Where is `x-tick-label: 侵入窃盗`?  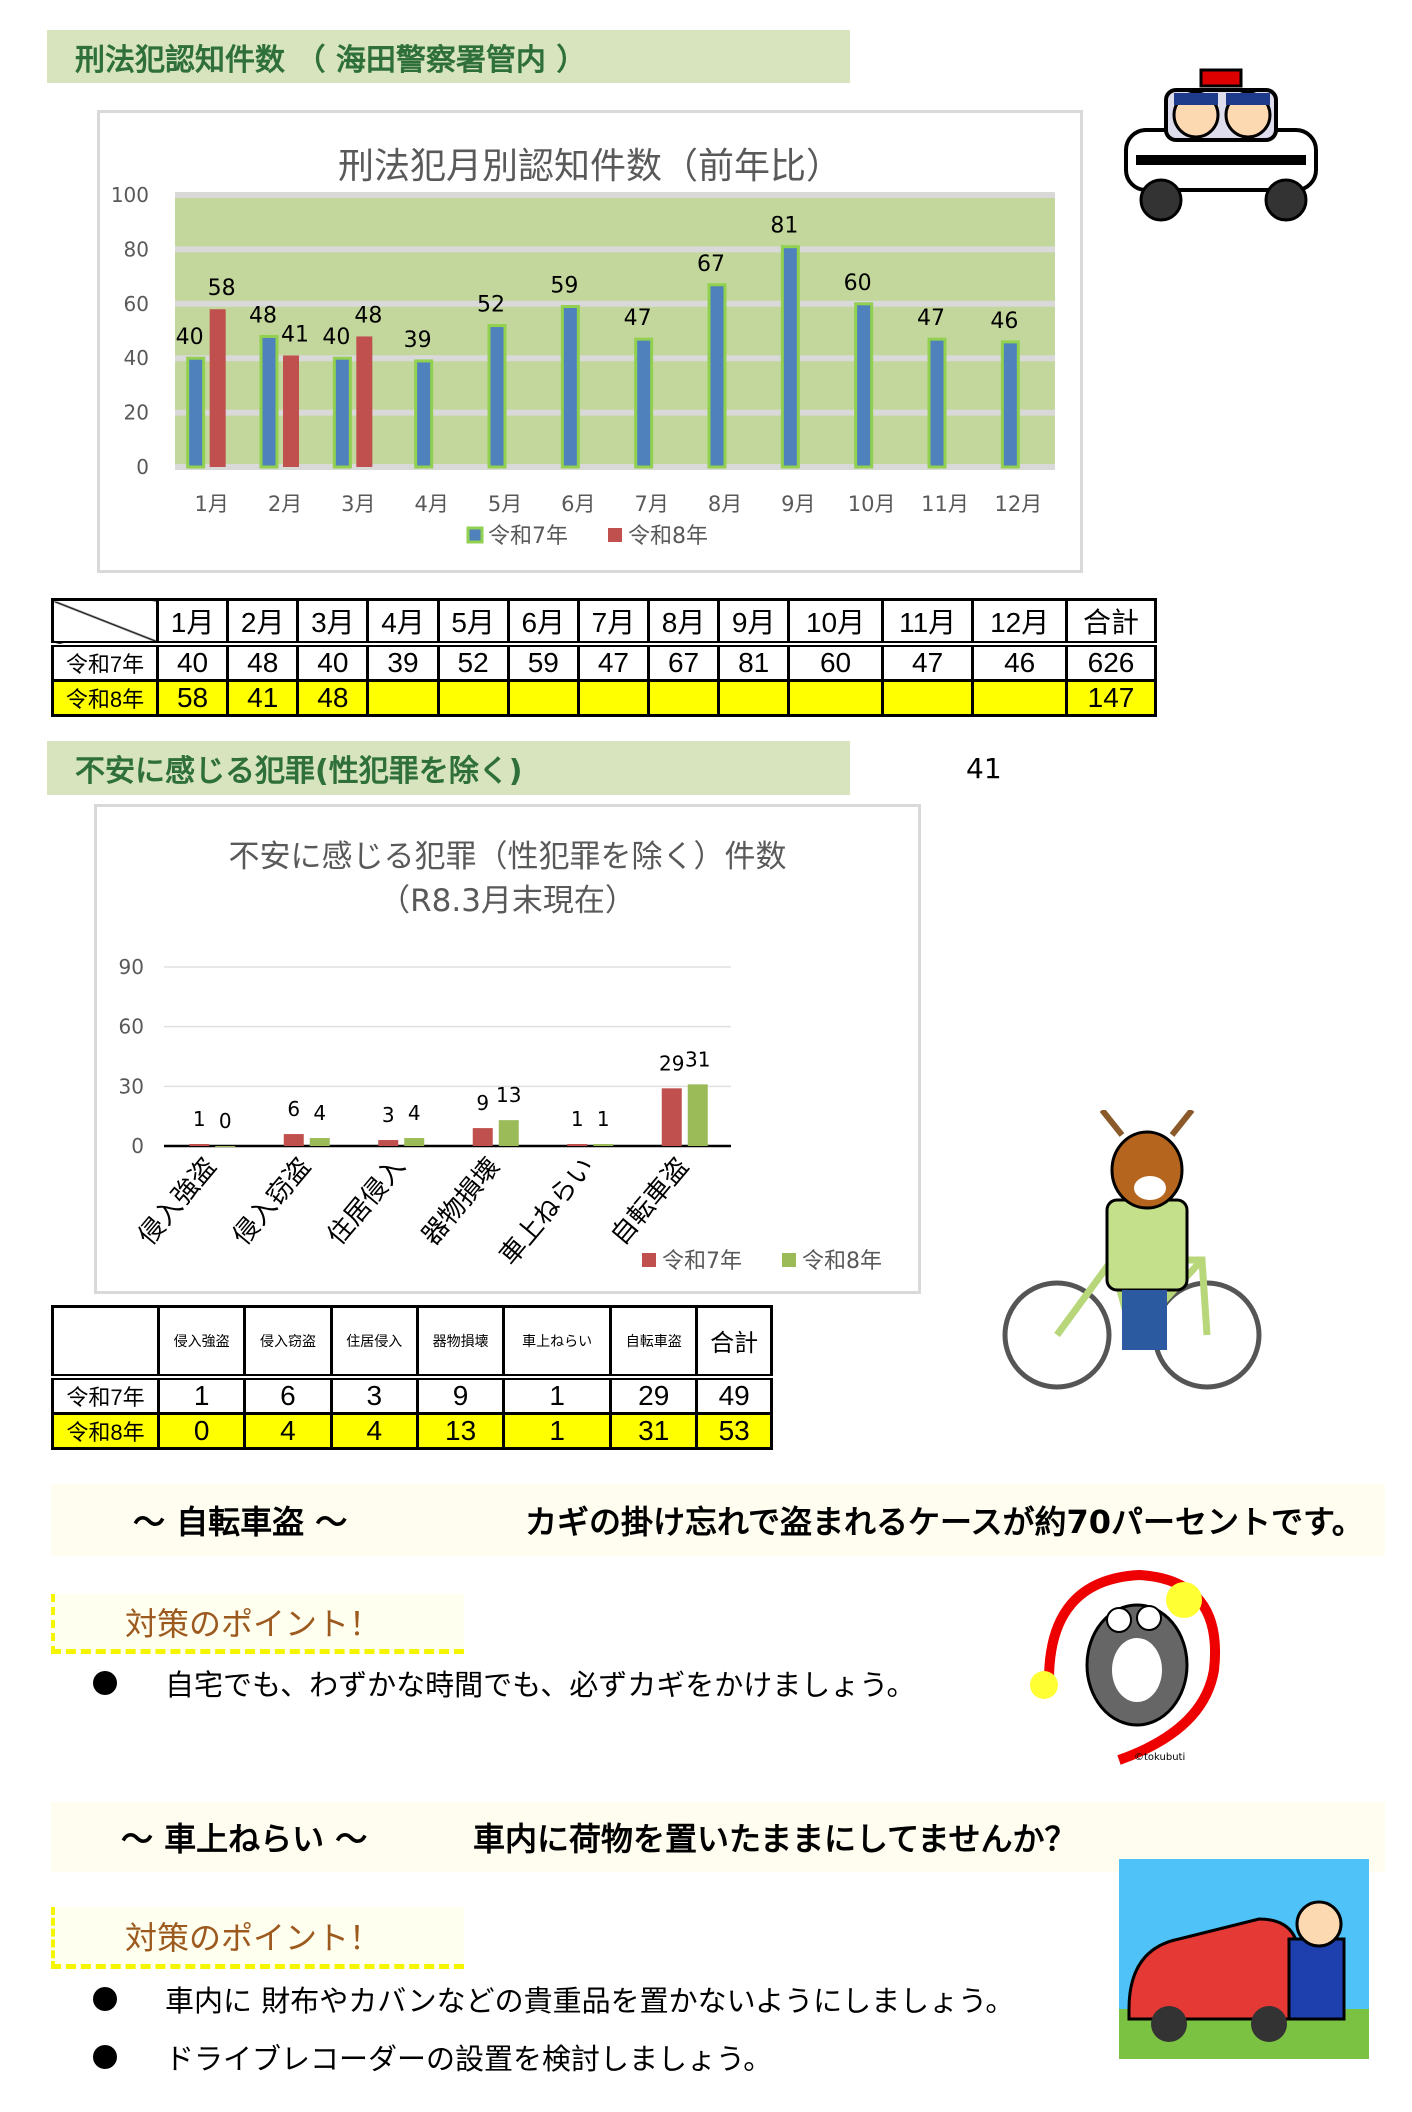 x-tick-label: 侵入窃盗 is located at coordinates (272, 1201).